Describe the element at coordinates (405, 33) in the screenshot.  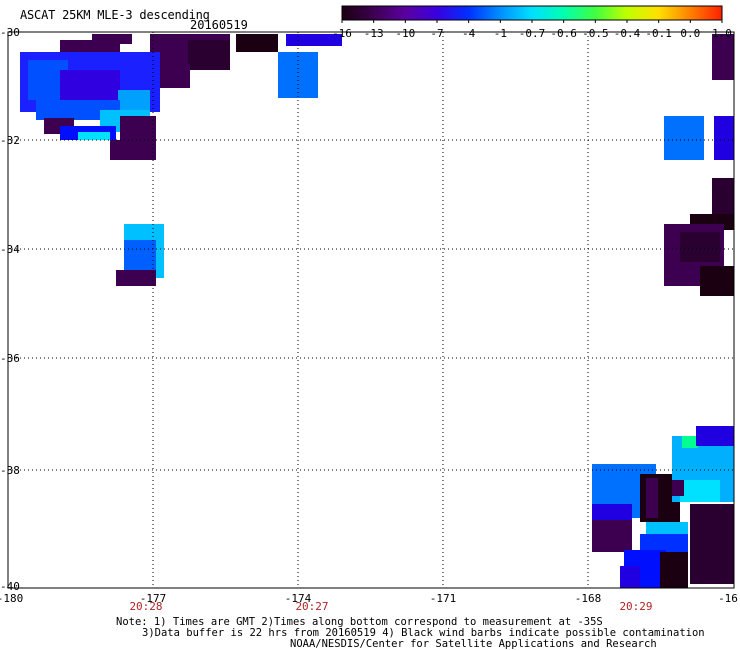
I see `colorbar-tick-label: -10` at that location.